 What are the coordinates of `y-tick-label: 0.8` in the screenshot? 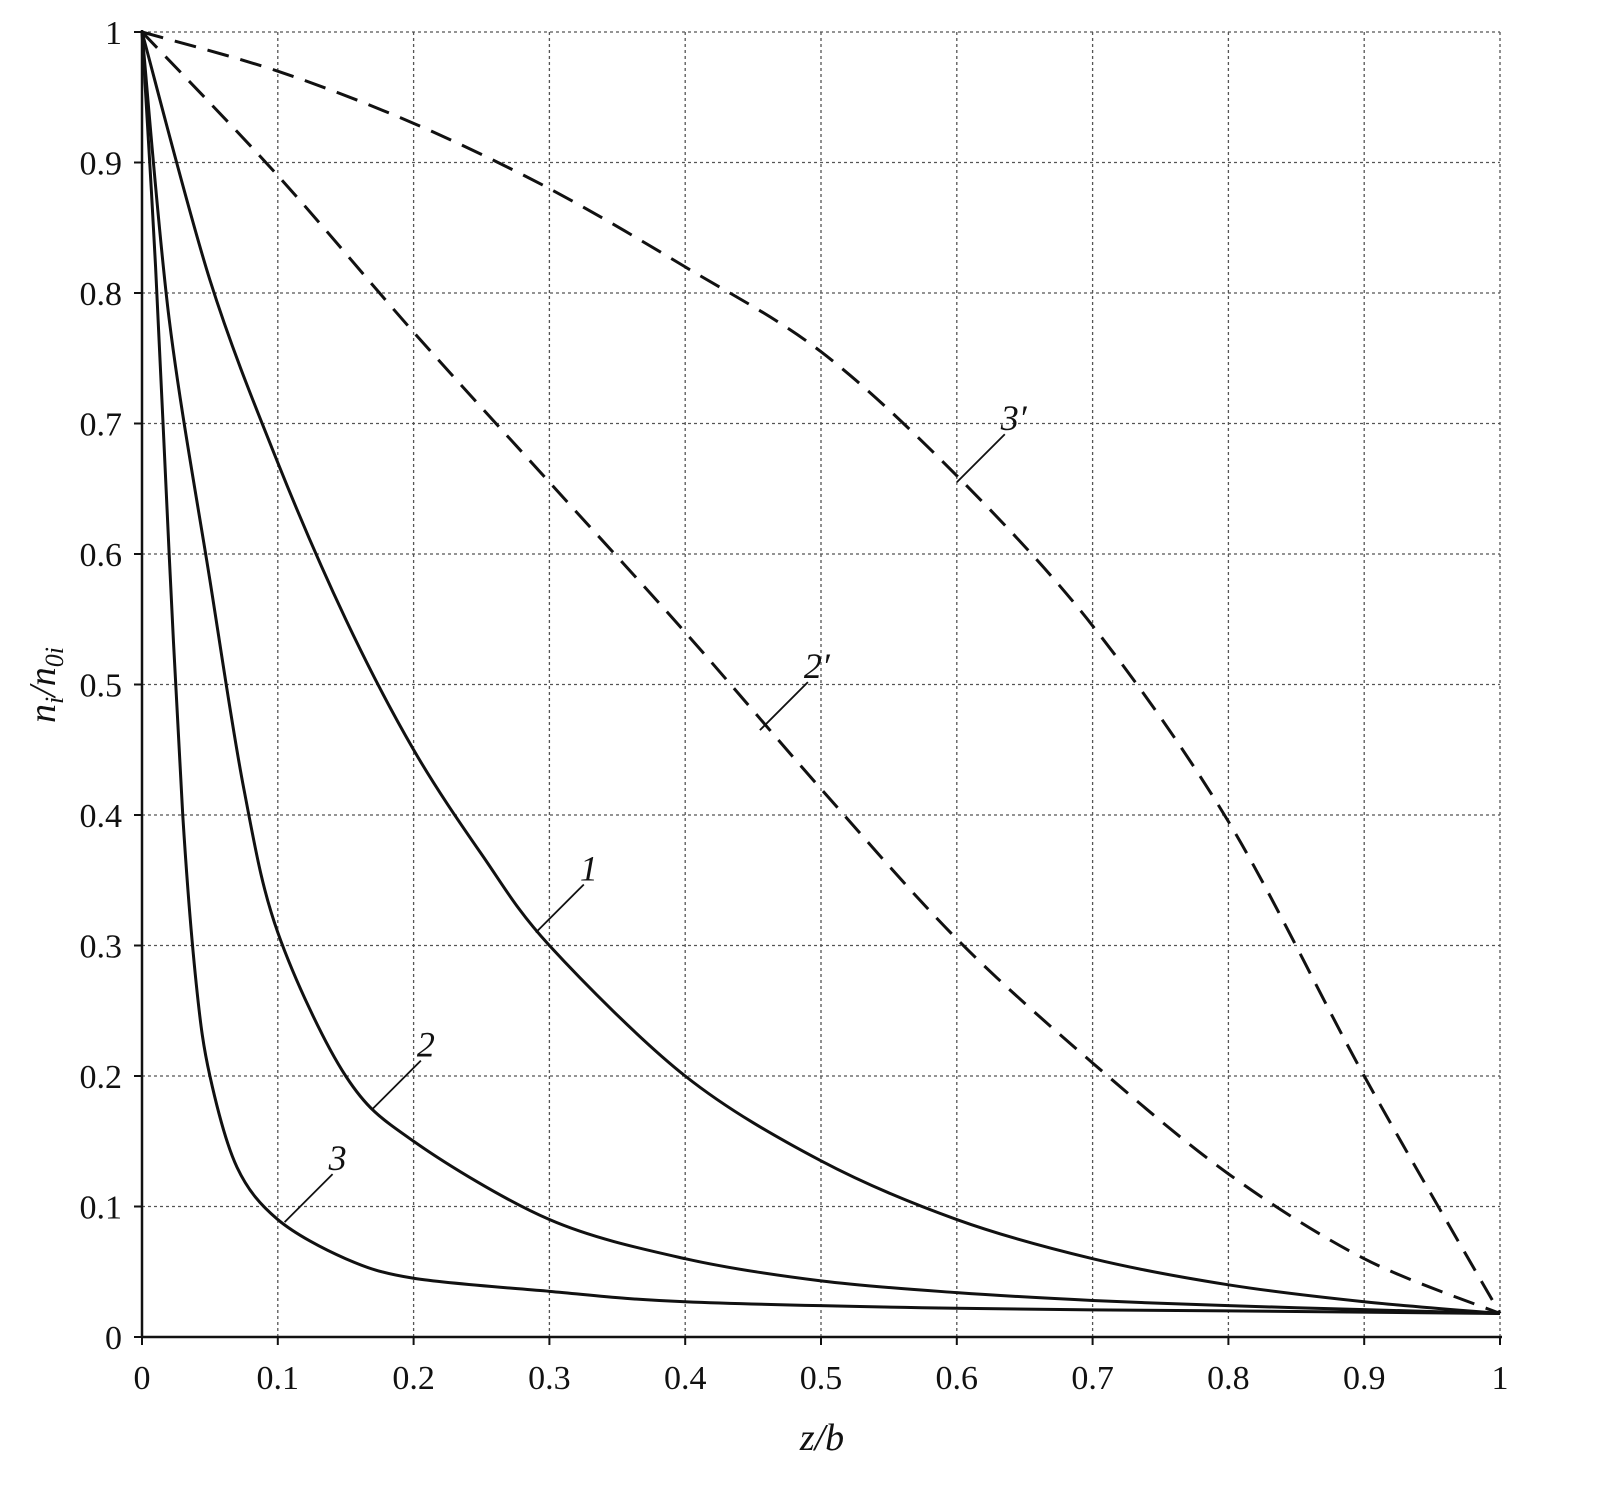 It's located at (101, 294).